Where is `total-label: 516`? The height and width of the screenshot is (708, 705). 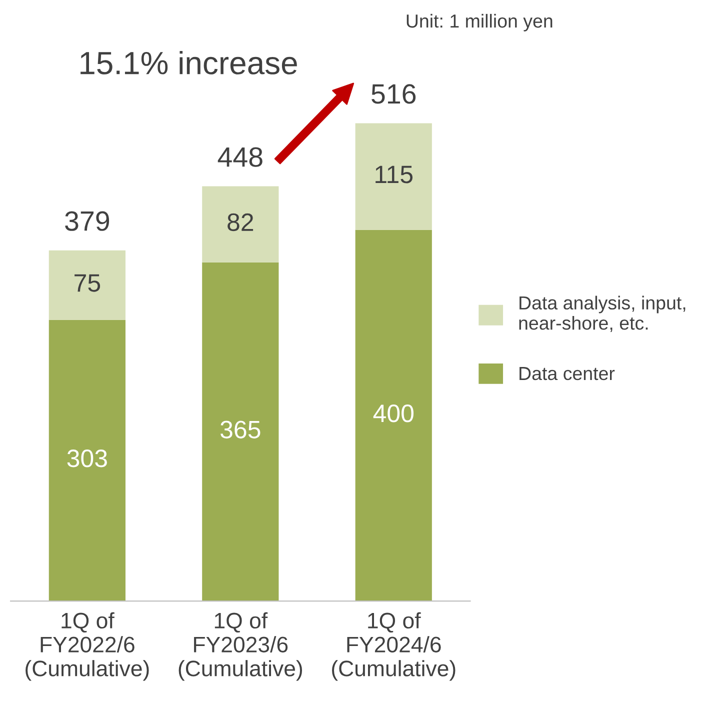 total-label: 516 is located at coordinates (394, 94).